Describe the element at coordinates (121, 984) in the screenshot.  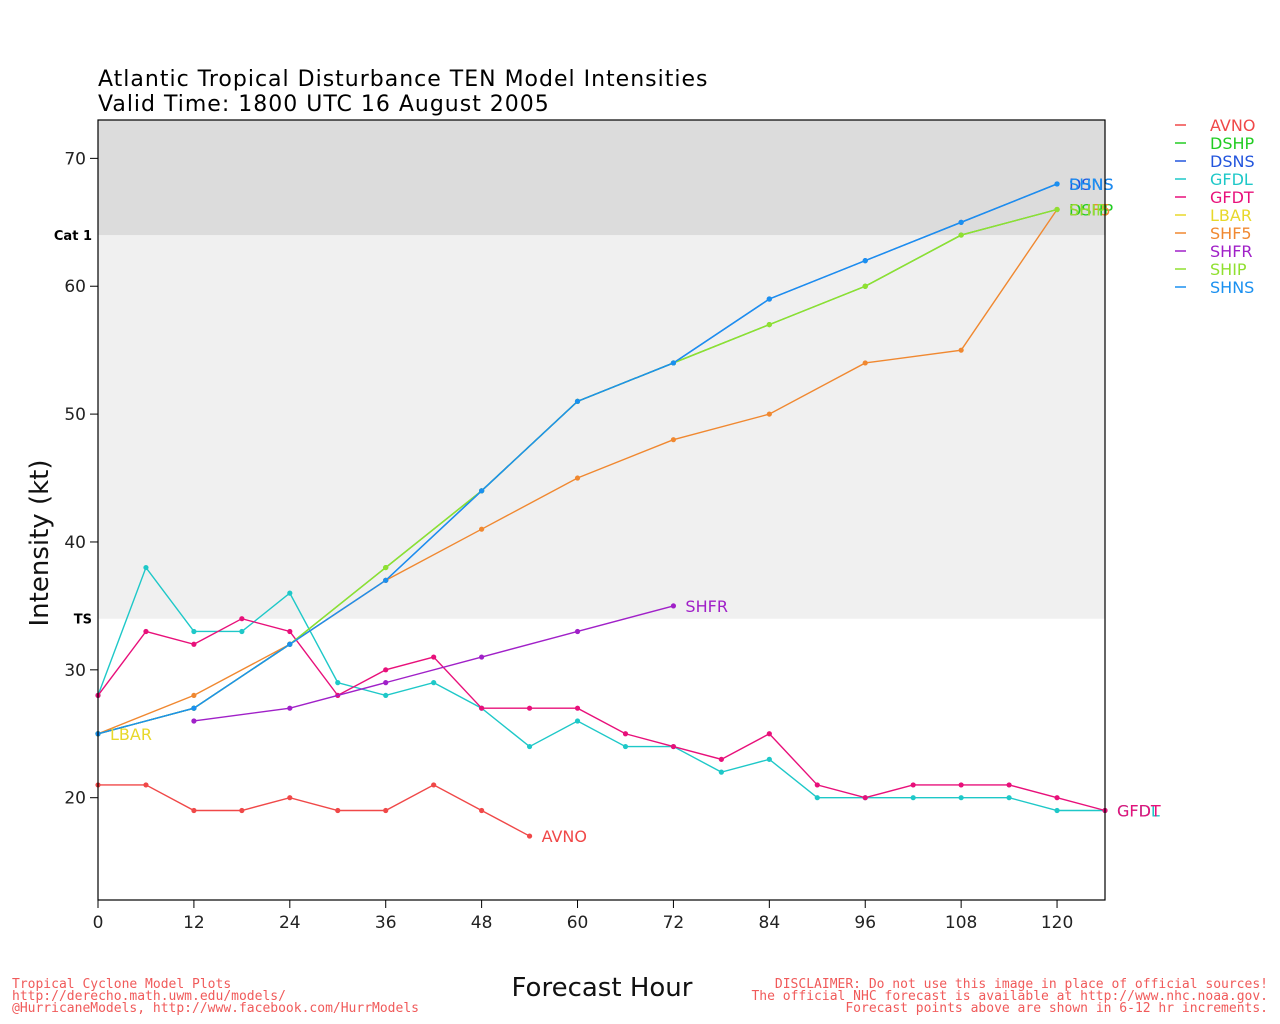
I see `footer-left-line-1: Tropical Cyclone Model Plots` at that location.